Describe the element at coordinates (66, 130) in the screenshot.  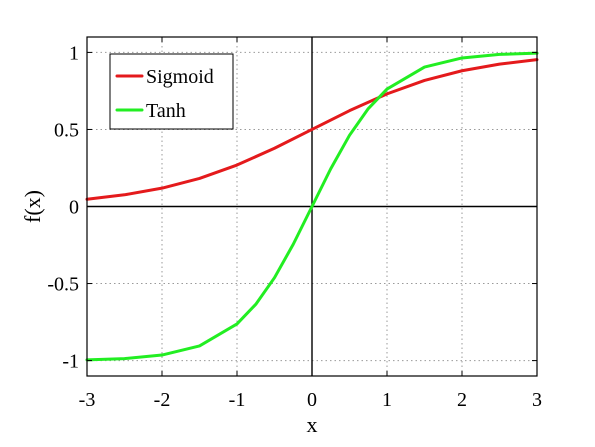
I see `y-tick-label-0.5: 0.5` at that location.